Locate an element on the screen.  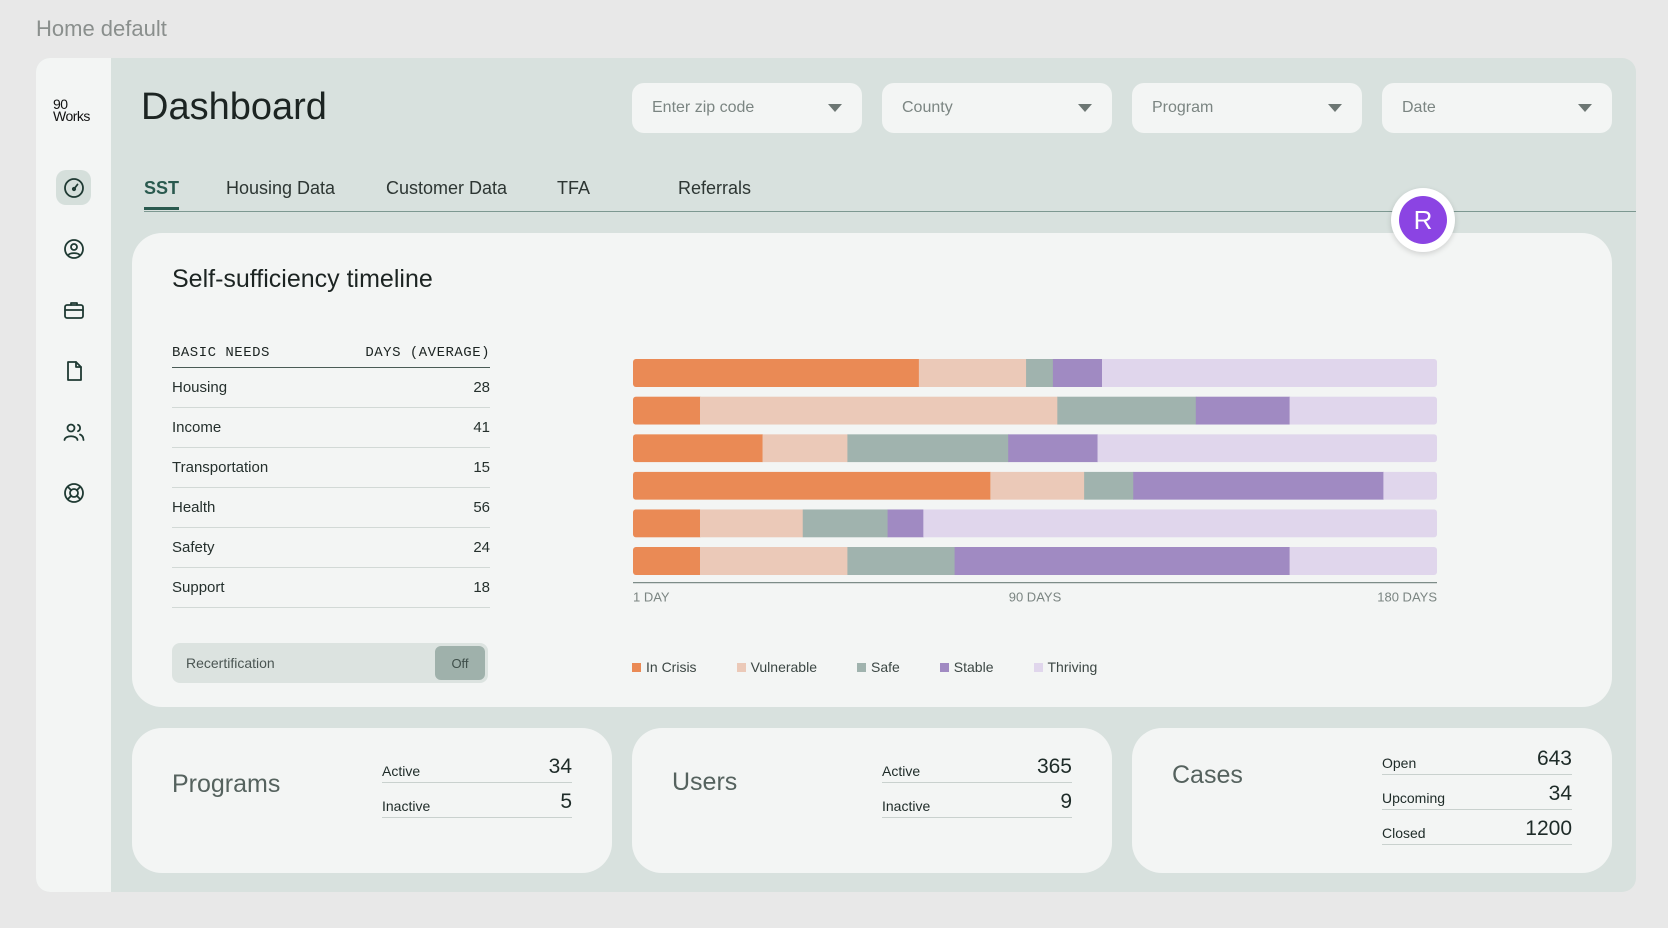
program-dropdown: Program is located at coordinates (1247, 108).